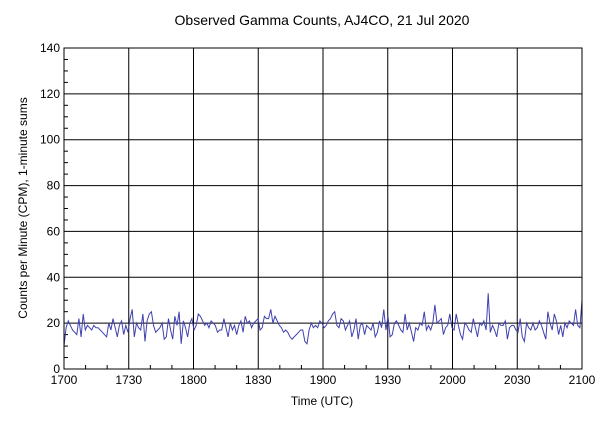 The image size is (600, 433). Describe the element at coordinates (323, 320) in the screenshot. I see `series-line-cpm` at that location.